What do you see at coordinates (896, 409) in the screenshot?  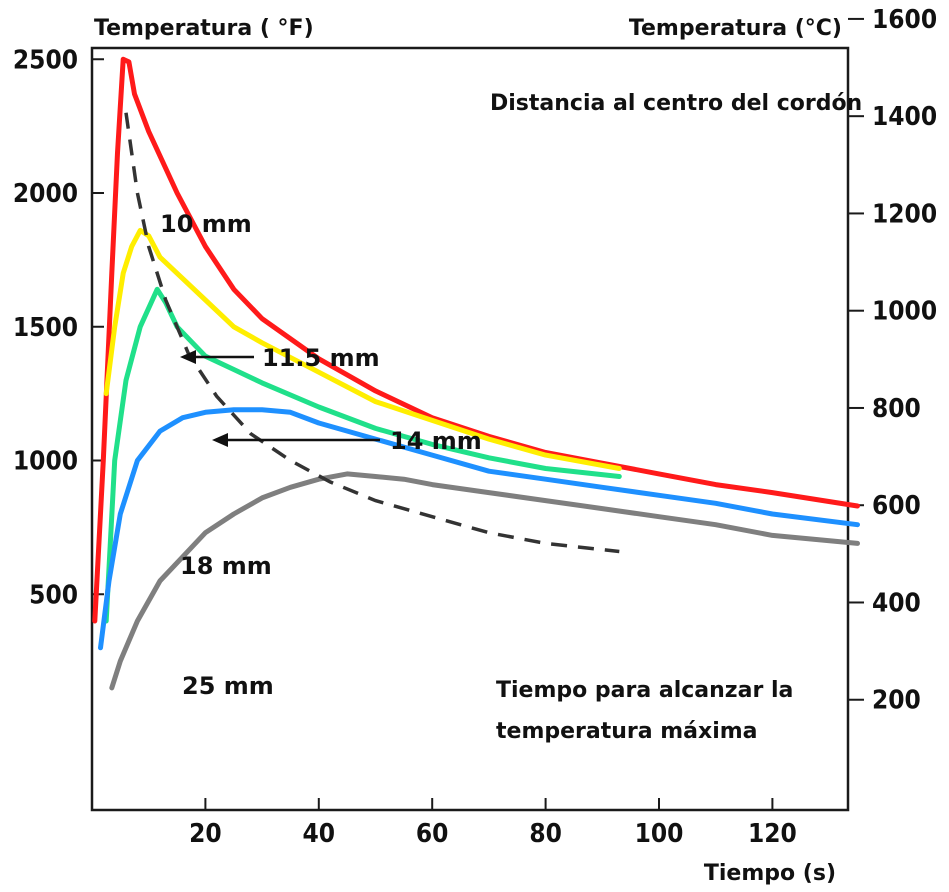 I see `y-tick-label-c: 800` at bounding box center [896, 409].